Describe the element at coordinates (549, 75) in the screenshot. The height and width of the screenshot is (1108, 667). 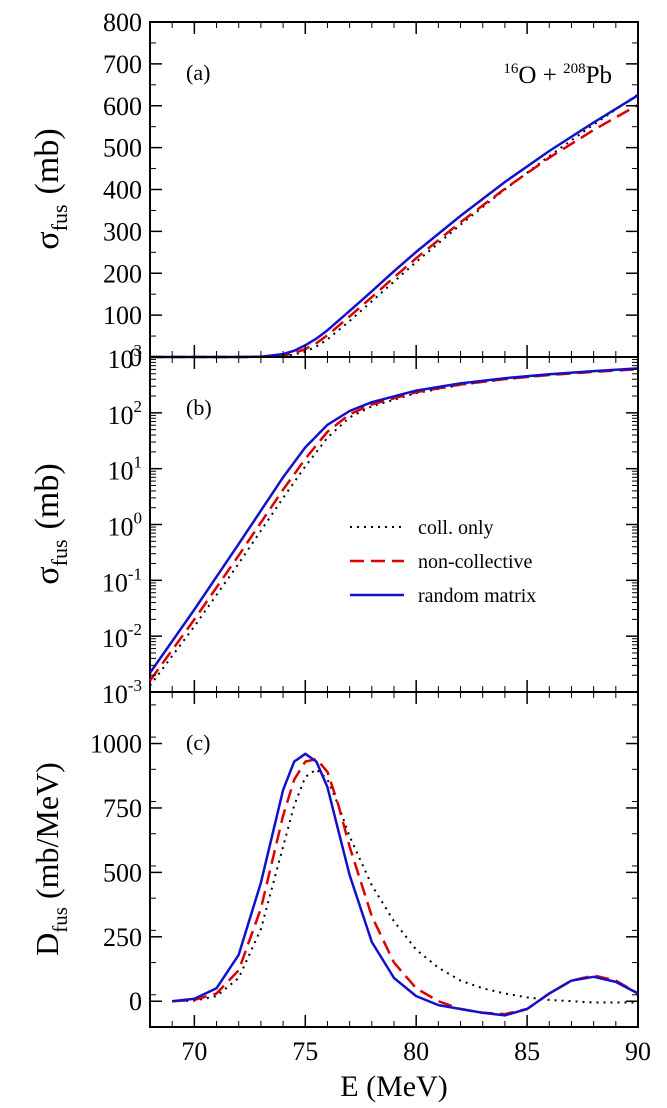
I see `plus-sign: +` at that location.